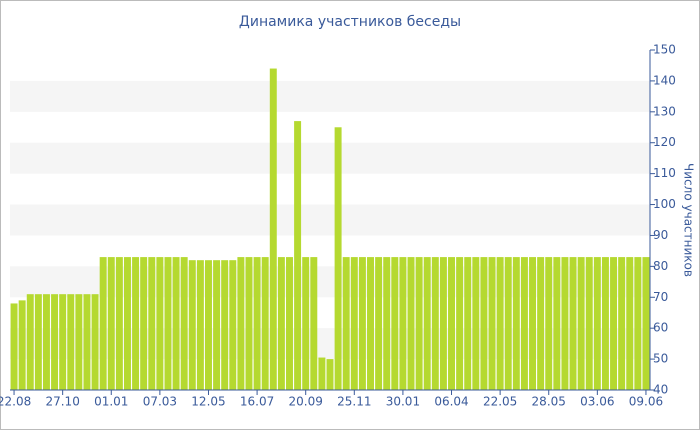 The width and height of the screenshot is (700, 430). What do you see at coordinates (660, 390) in the screenshot?
I see `y-tick-label: 40` at bounding box center [660, 390].